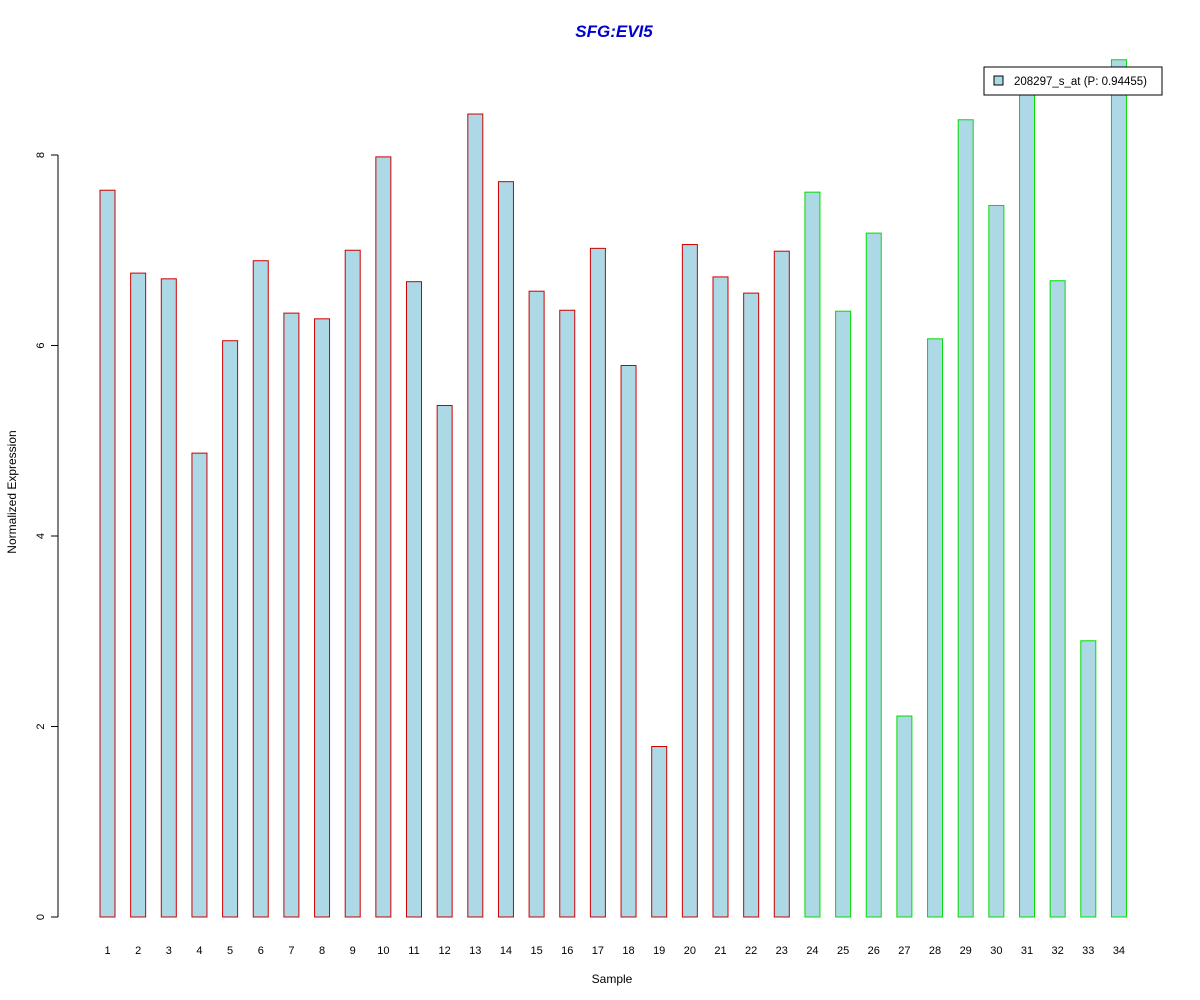 This screenshot has height=1000, width=1200. What do you see at coordinates (598, 951) in the screenshot?
I see `x-tick-label: 17` at bounding box center [598, 951].